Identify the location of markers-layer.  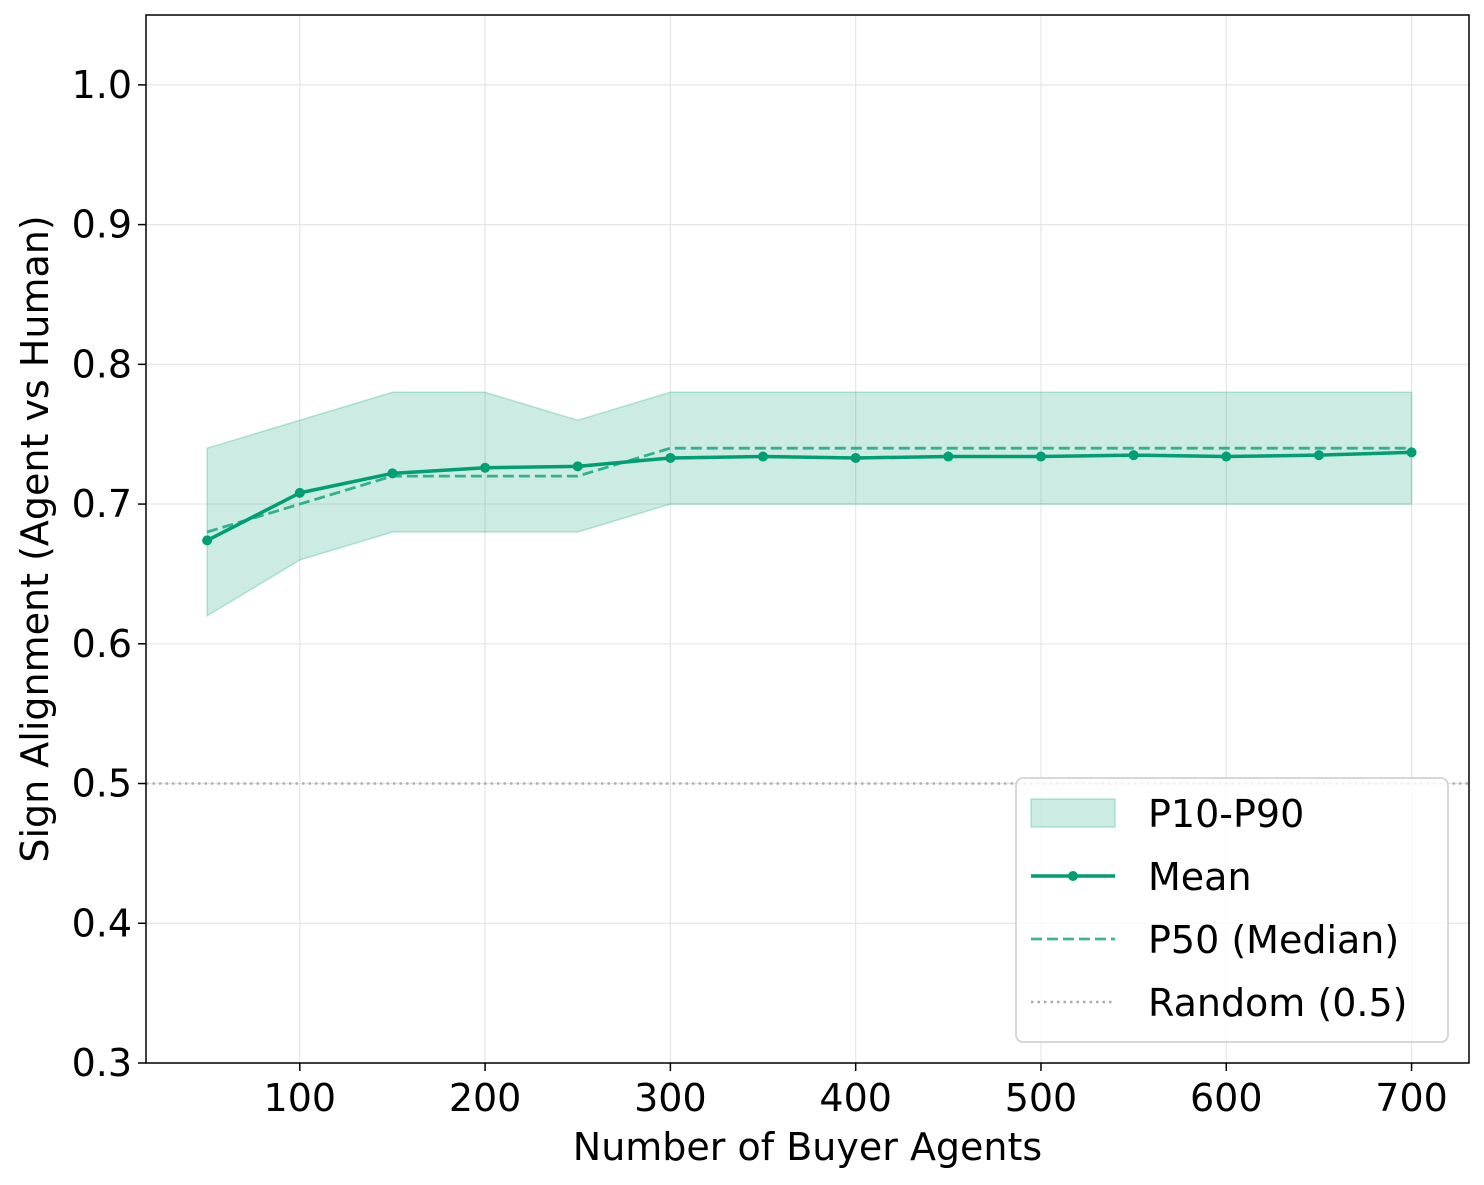
(809, 496).